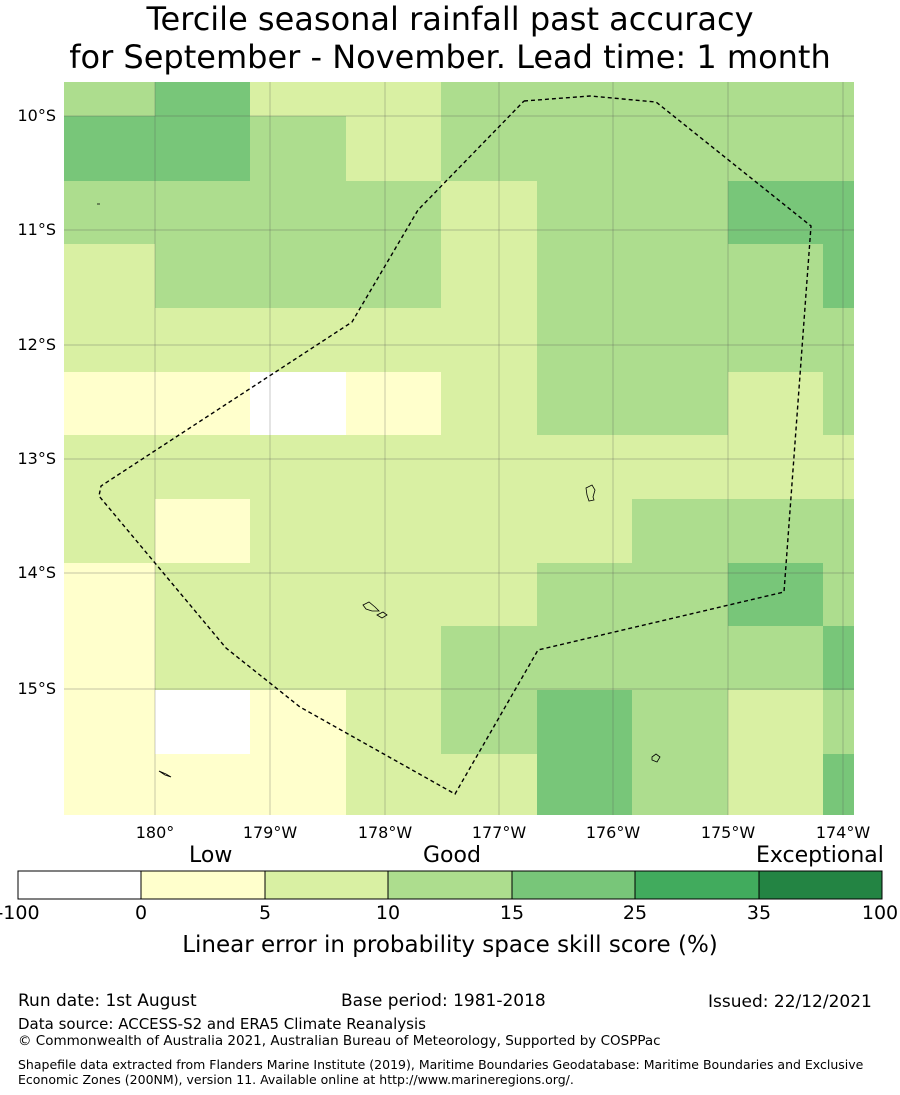 The image size is (900, 1095). What do you see at coordinates (728, 832) in the screenshot?
I see `lon-label: 175°W` at bounding box center [728, 832].